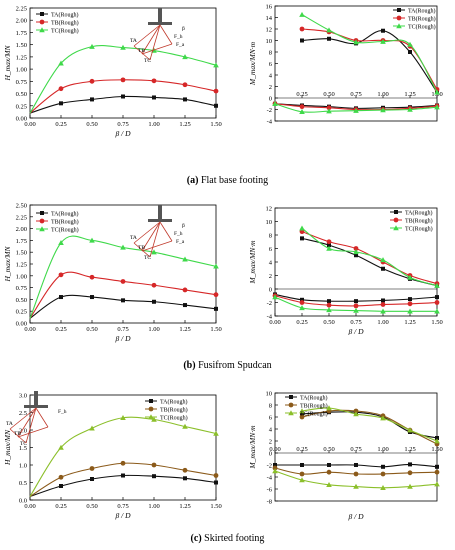  I want to click on caption-a-letter: (a), so click(192, 180).